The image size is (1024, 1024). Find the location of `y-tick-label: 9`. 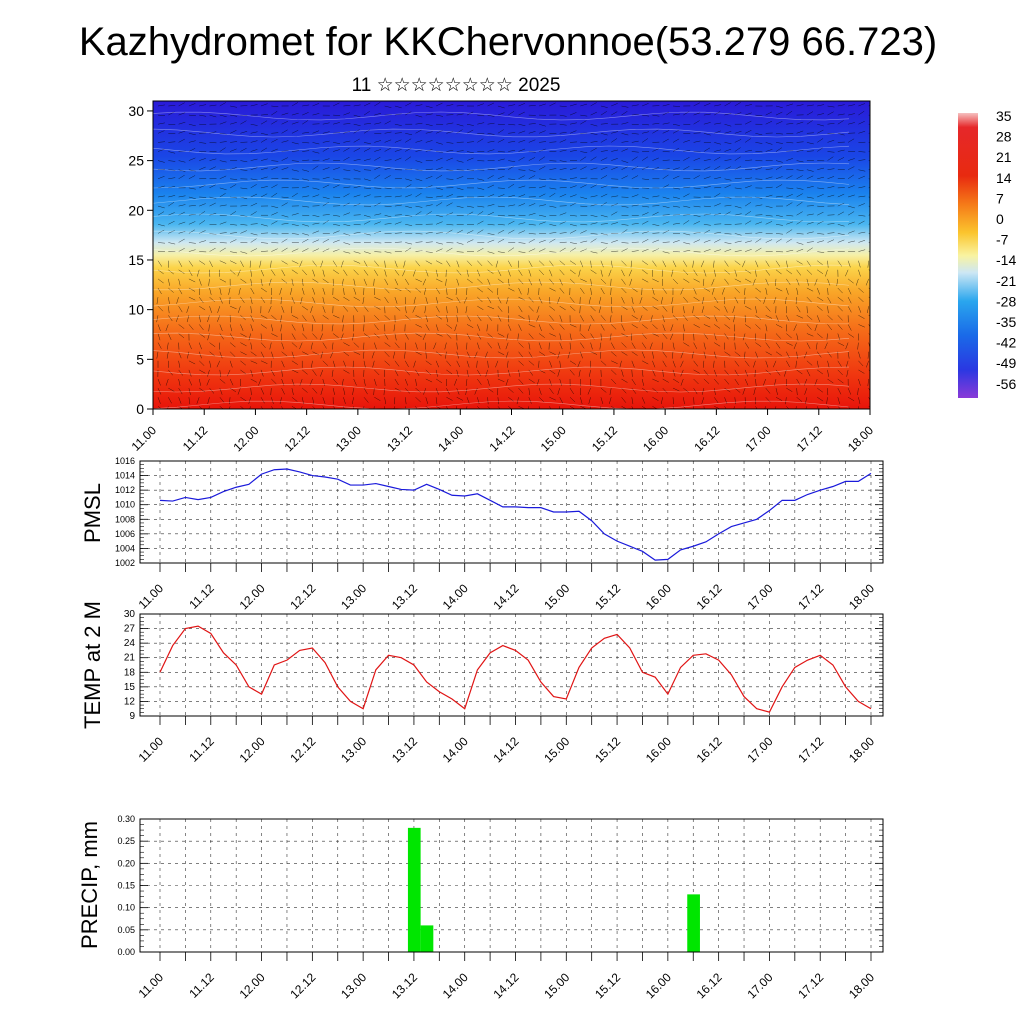

y-tick-label: 9 is located at coordinates (132, 716).